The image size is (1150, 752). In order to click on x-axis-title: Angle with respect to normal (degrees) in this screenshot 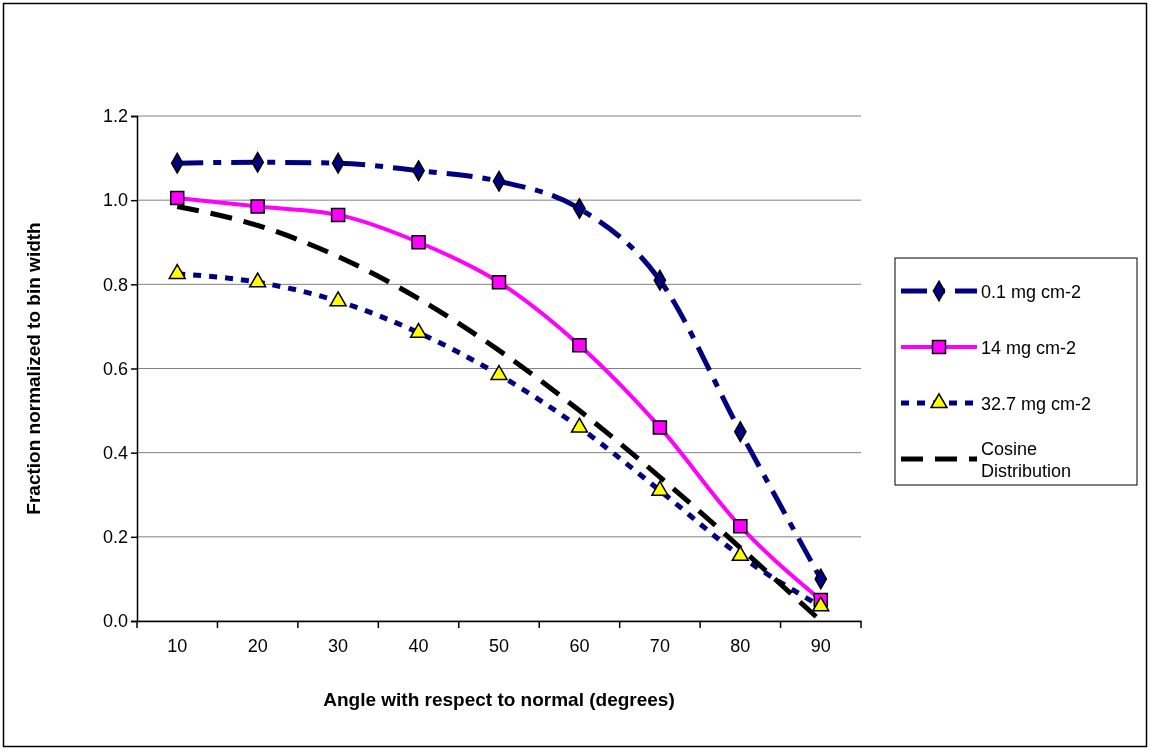, I will do `click(499, 699)`.